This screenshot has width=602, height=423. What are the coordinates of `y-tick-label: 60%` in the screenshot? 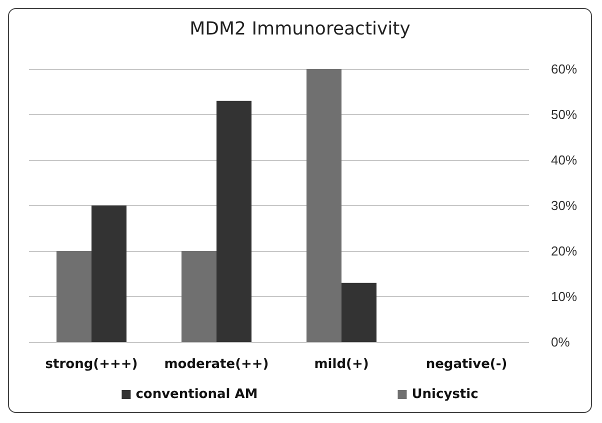 It's located at (564, 69).